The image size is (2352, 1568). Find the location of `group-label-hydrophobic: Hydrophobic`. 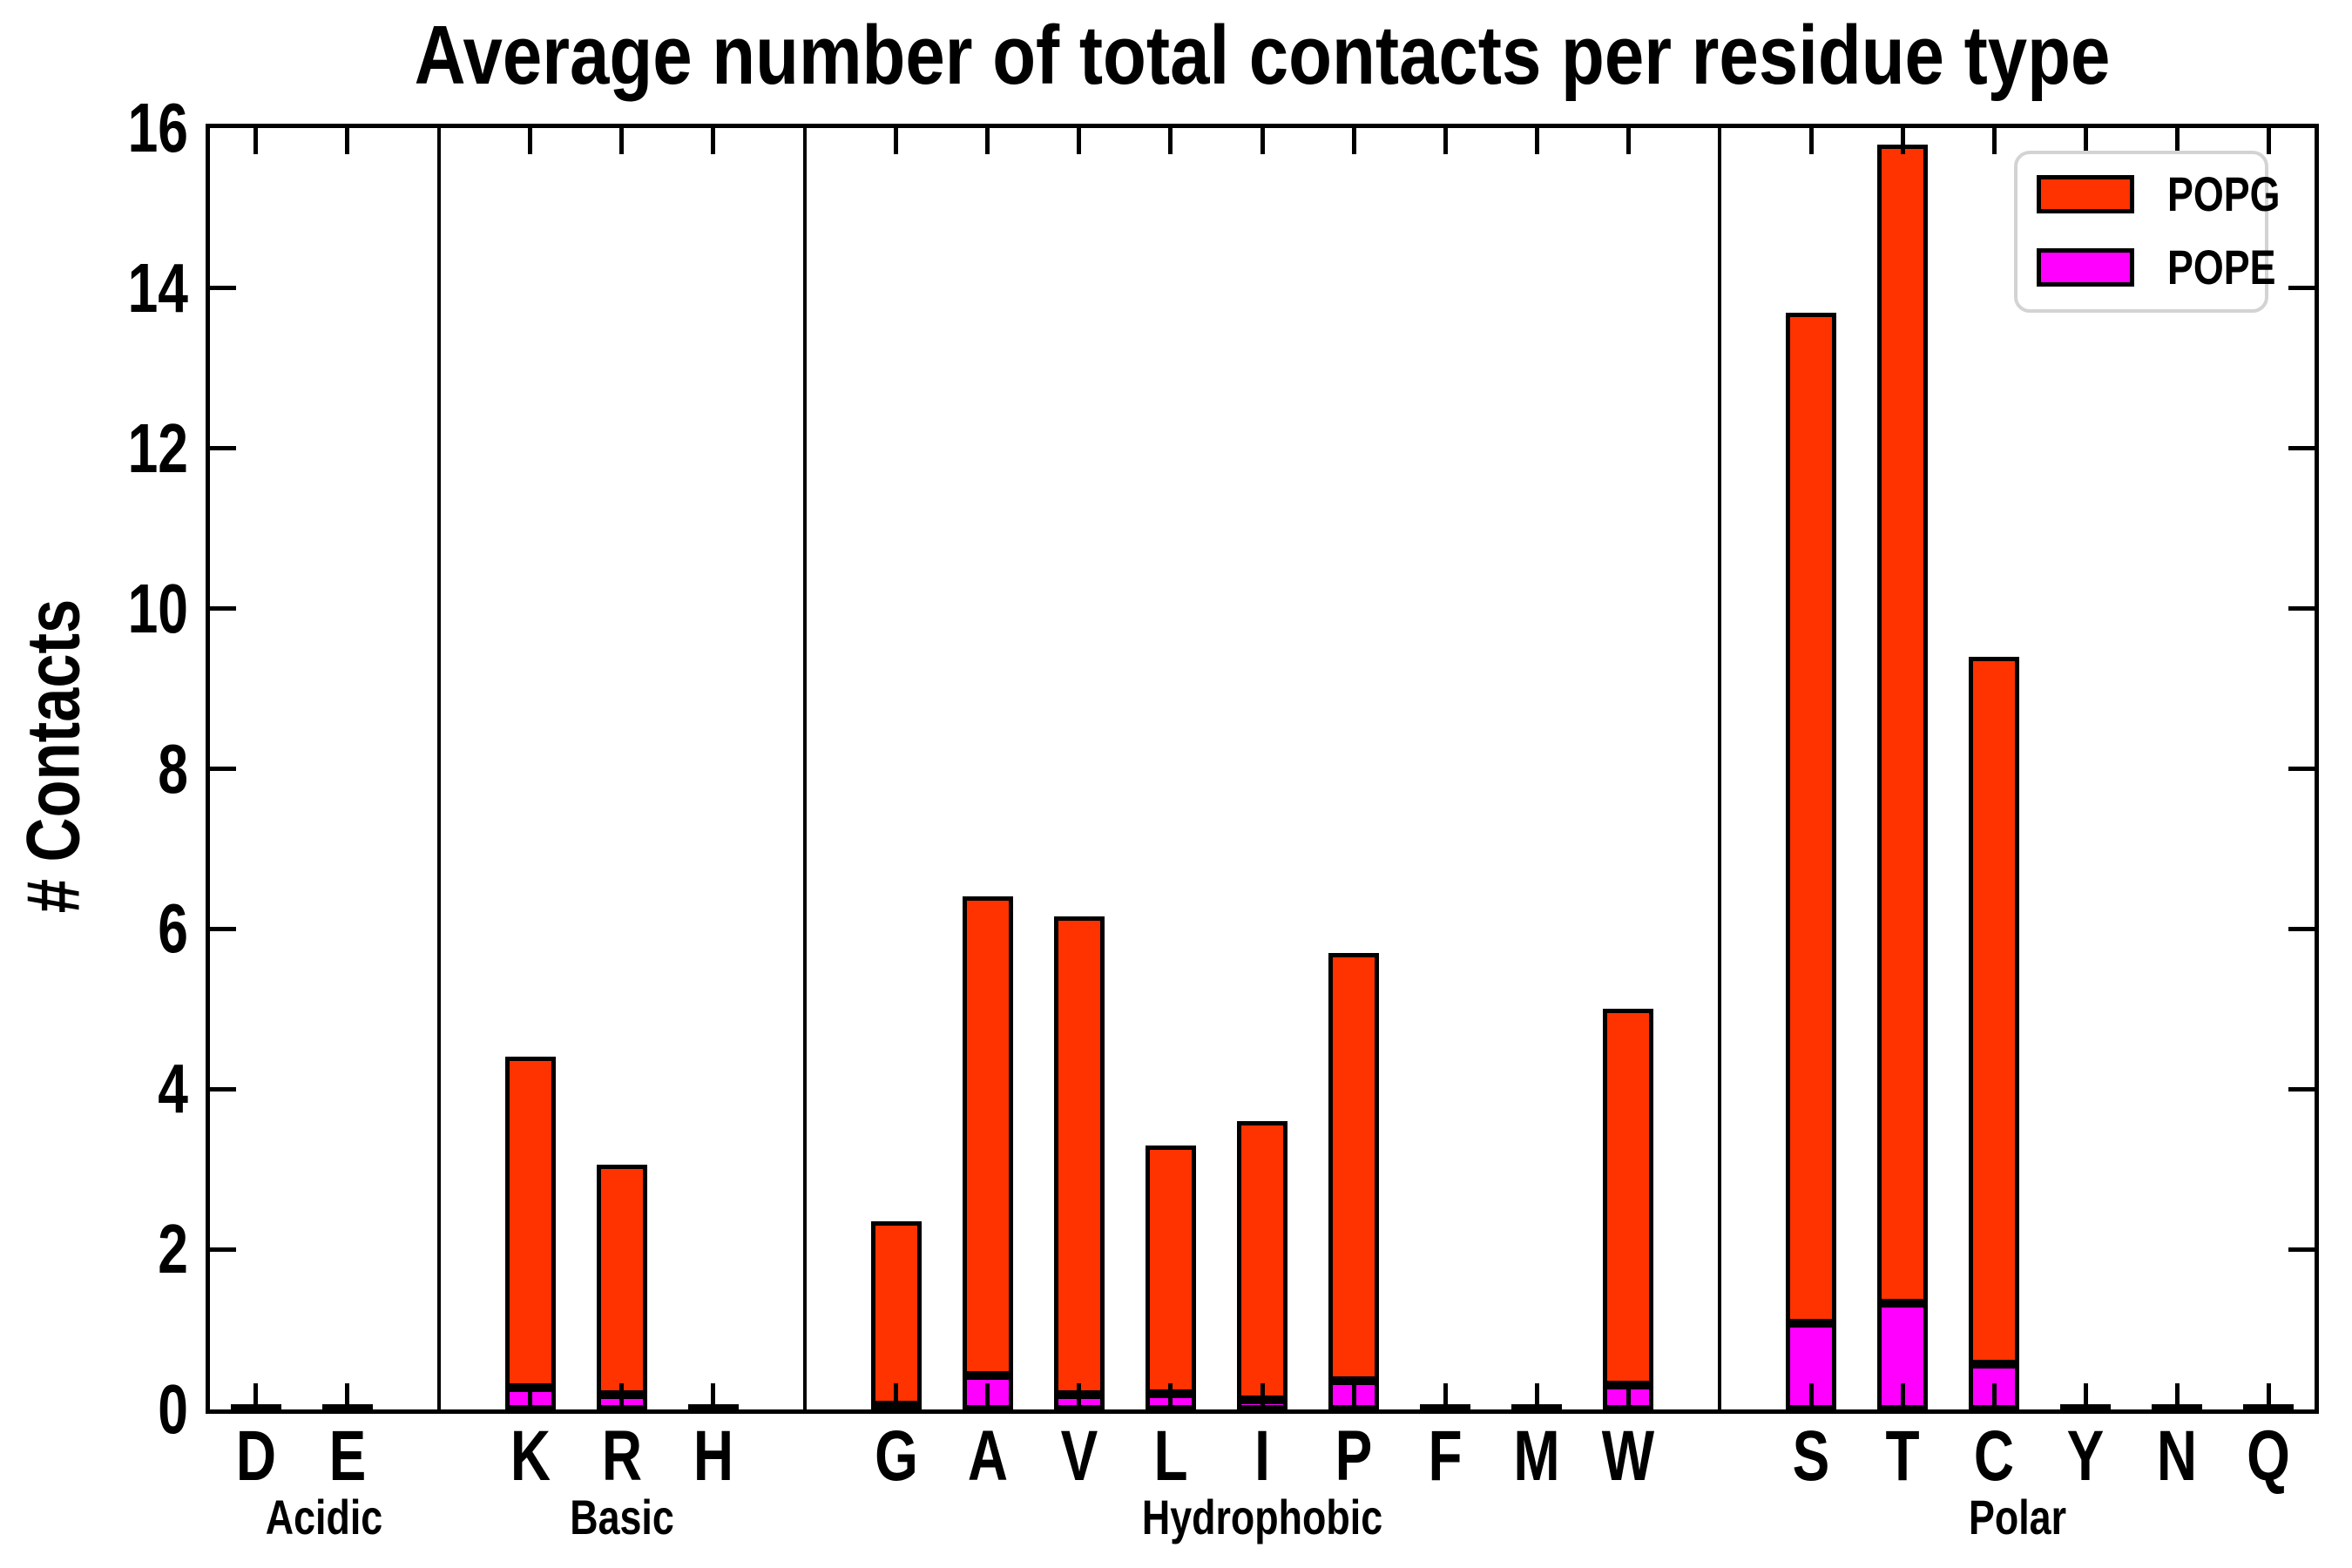

group-label-hydrophobic: Hydrophobic is located at coordinates (1262, 1517).